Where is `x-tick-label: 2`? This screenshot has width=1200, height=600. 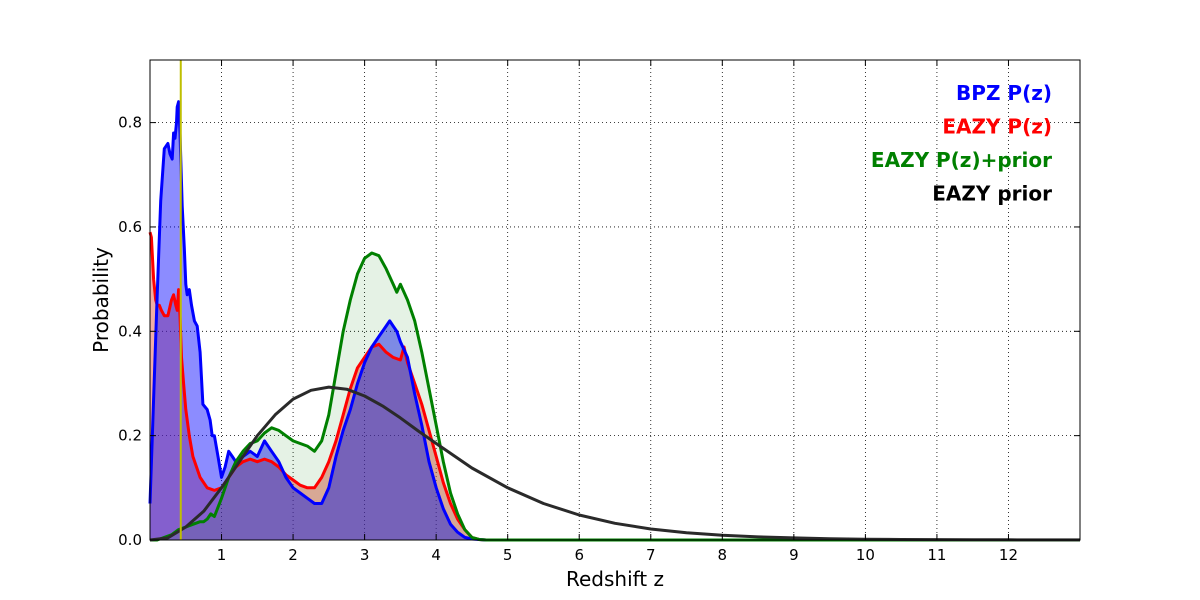 x-tick-label: 2 is located at coordinates (293, 555).